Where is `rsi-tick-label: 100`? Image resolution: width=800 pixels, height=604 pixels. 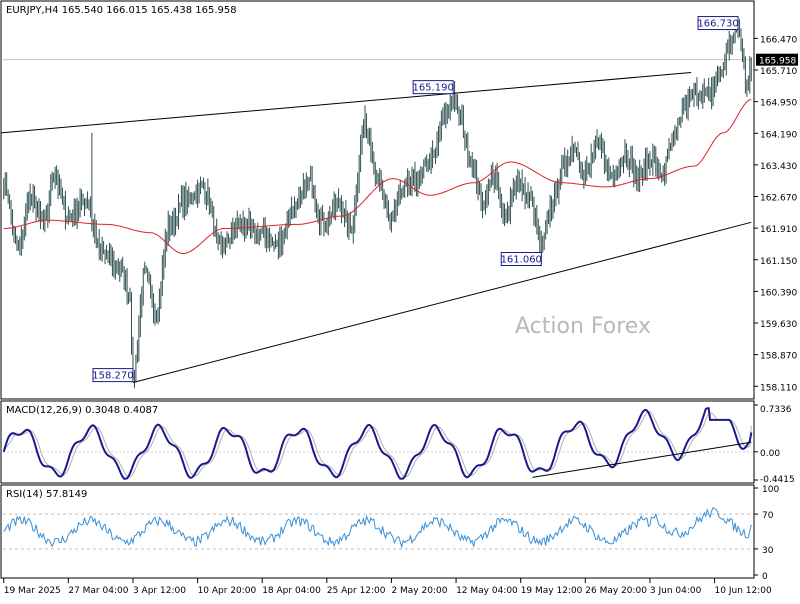
rsi-tick-label: 100 is located at coordinates (770, 490).